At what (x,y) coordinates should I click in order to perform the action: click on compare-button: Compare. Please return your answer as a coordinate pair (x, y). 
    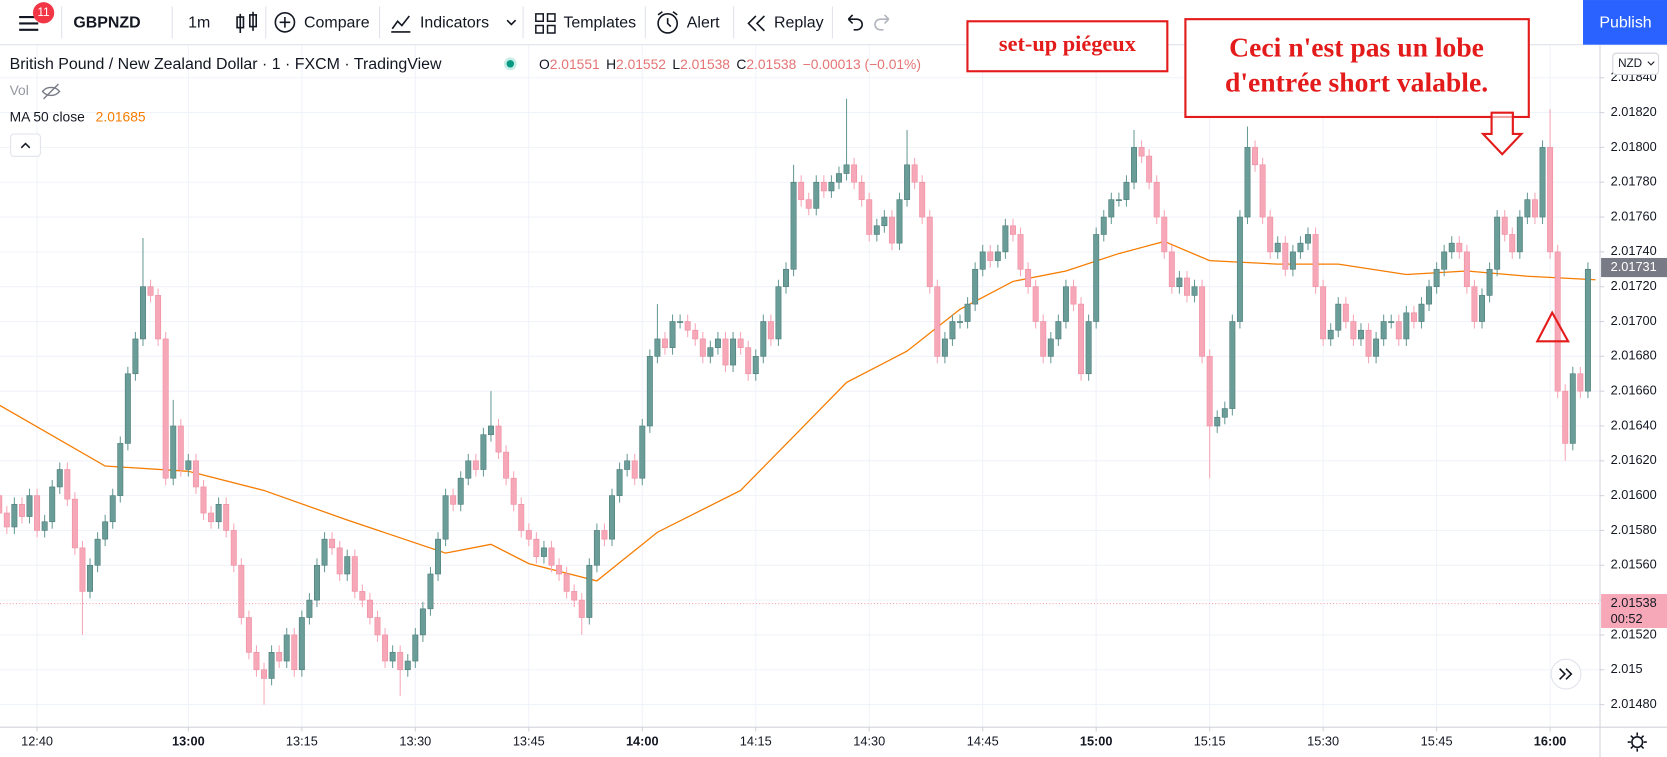
    Looking at the image, I should click on (322, 22).